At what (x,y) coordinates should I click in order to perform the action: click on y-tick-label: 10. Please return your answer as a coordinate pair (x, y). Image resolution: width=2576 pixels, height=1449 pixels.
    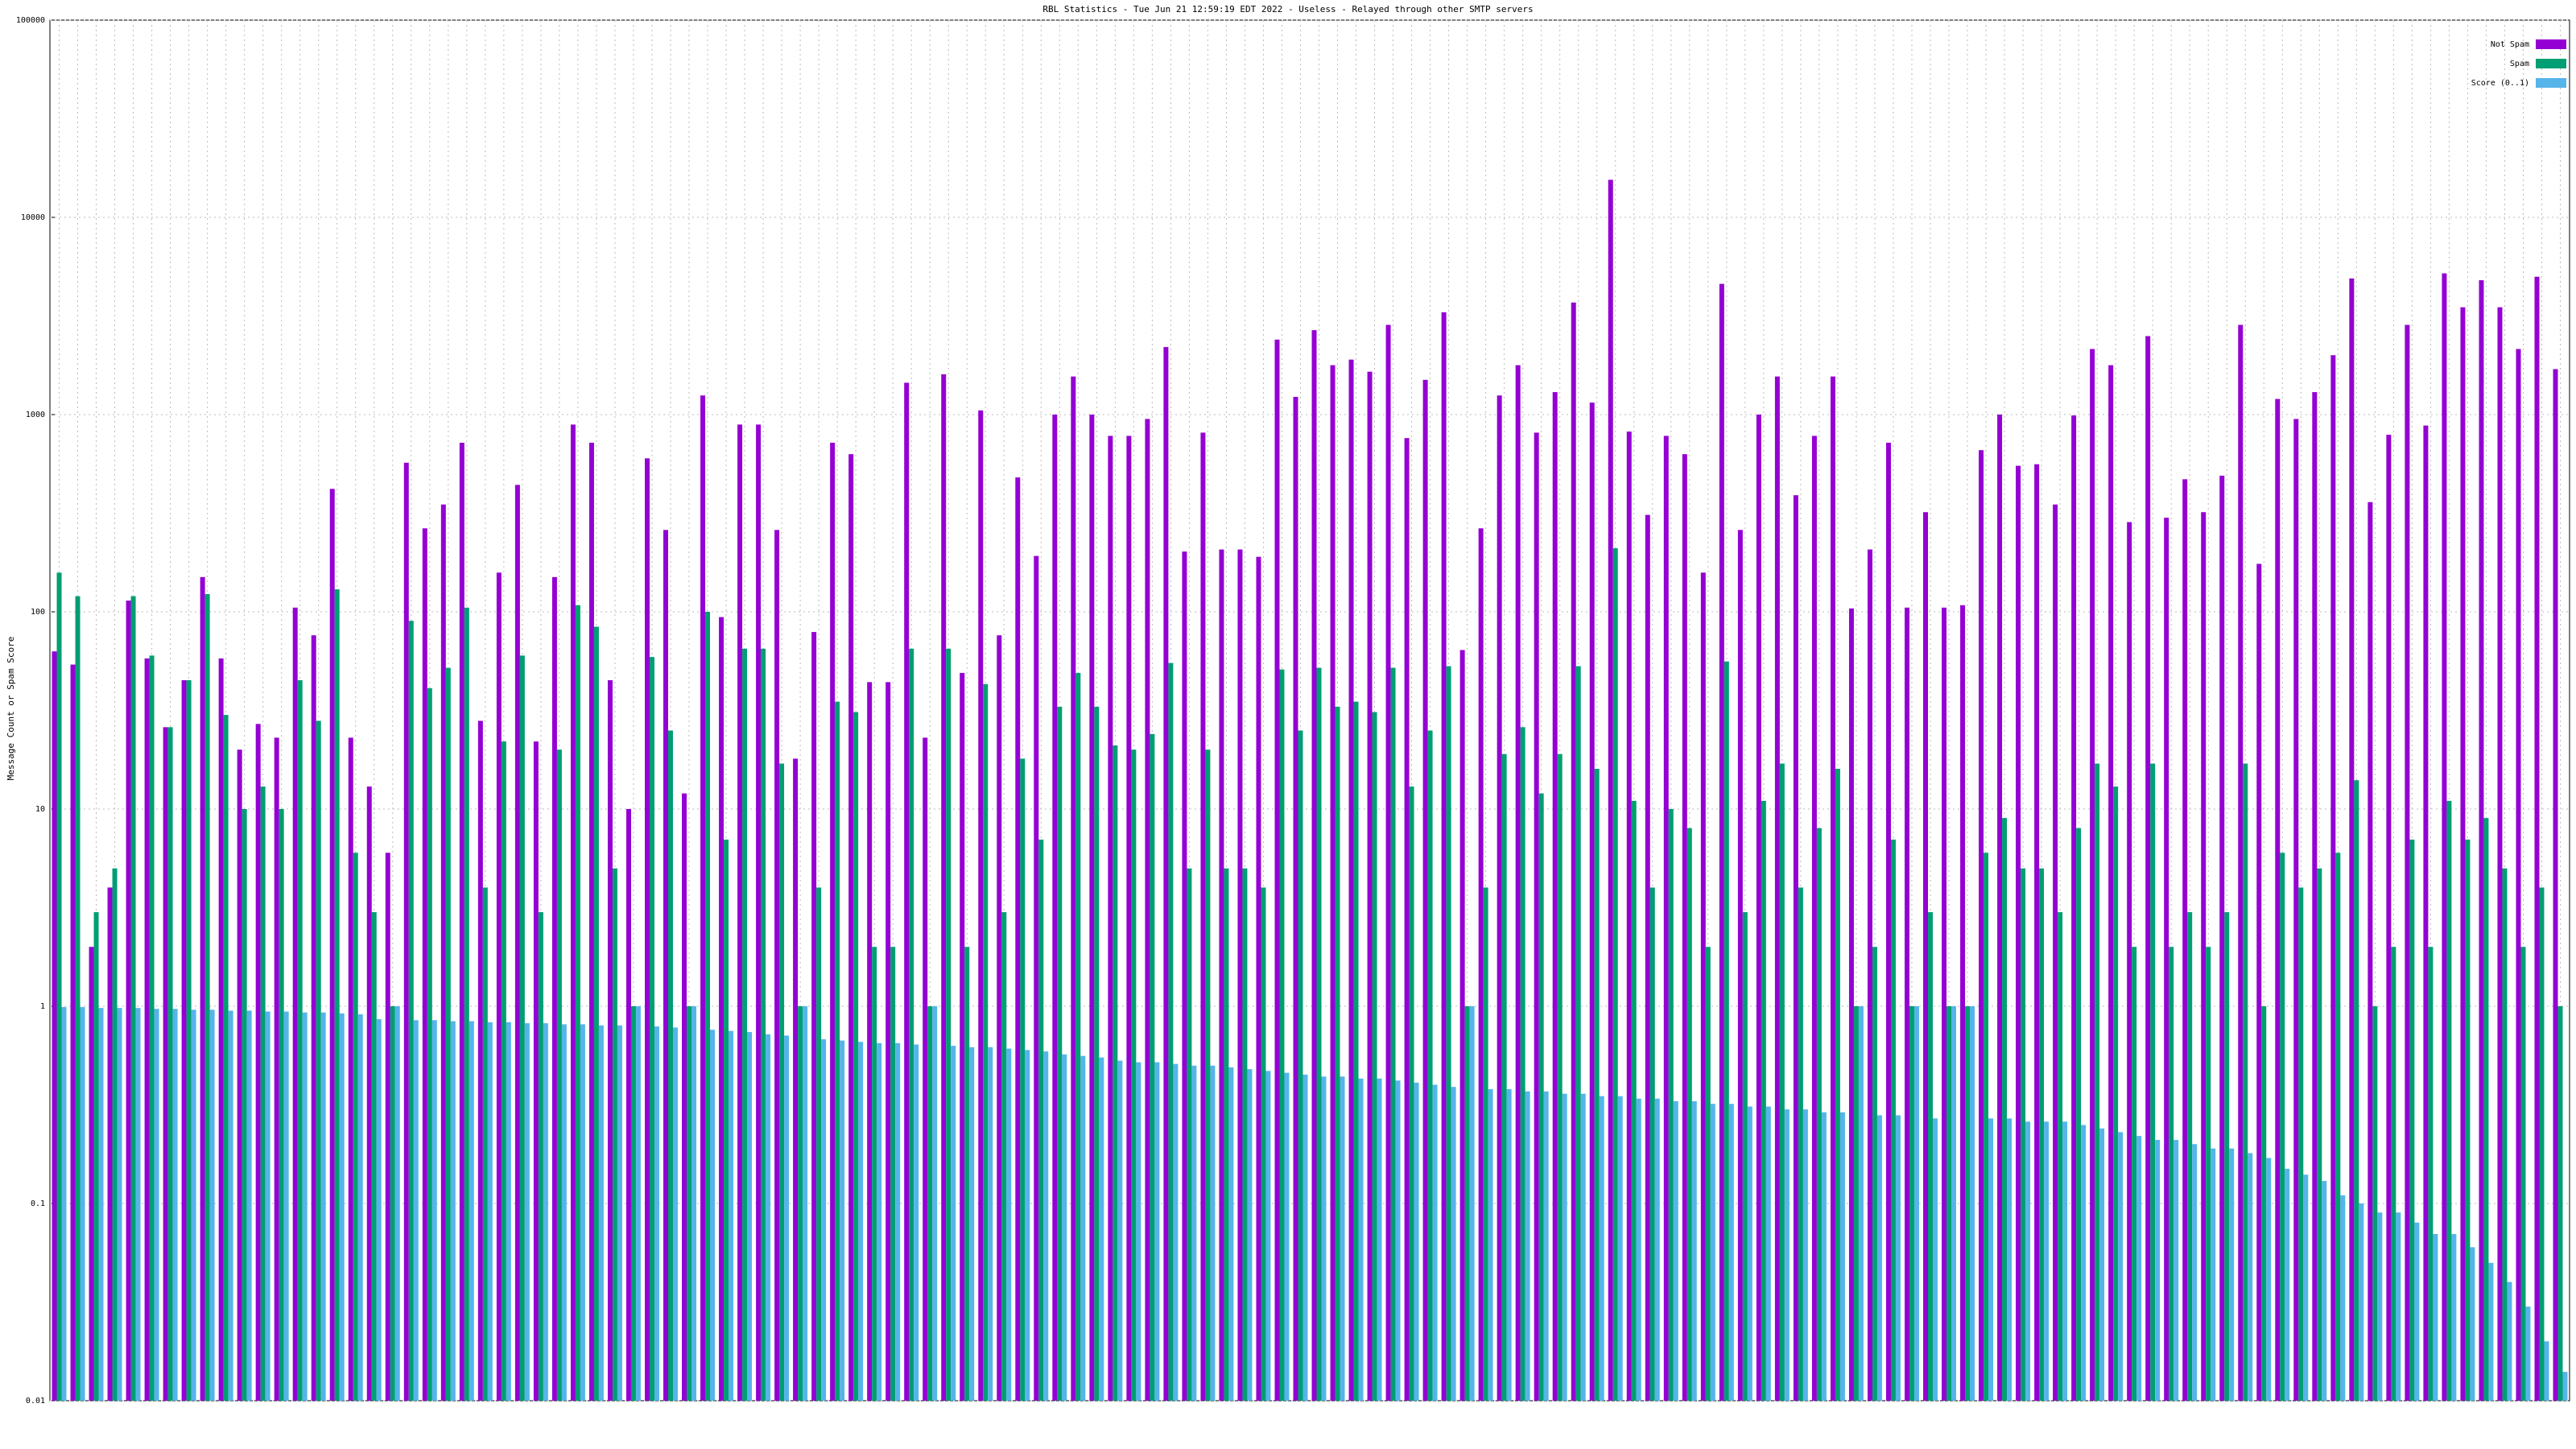
    Looking at the image, I should click on (40, 809).